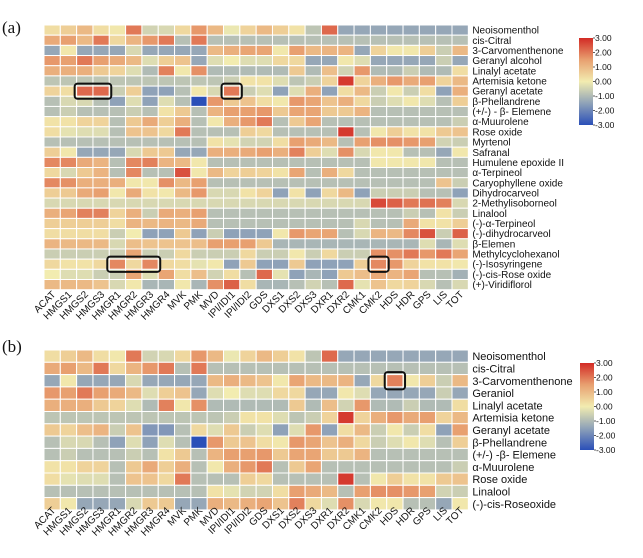 The image size is (643, 558). What do you see at coordinates (499, 480) in the screenshot?
I see `row-label: Rose oxide` at bounding box center [499, 480].